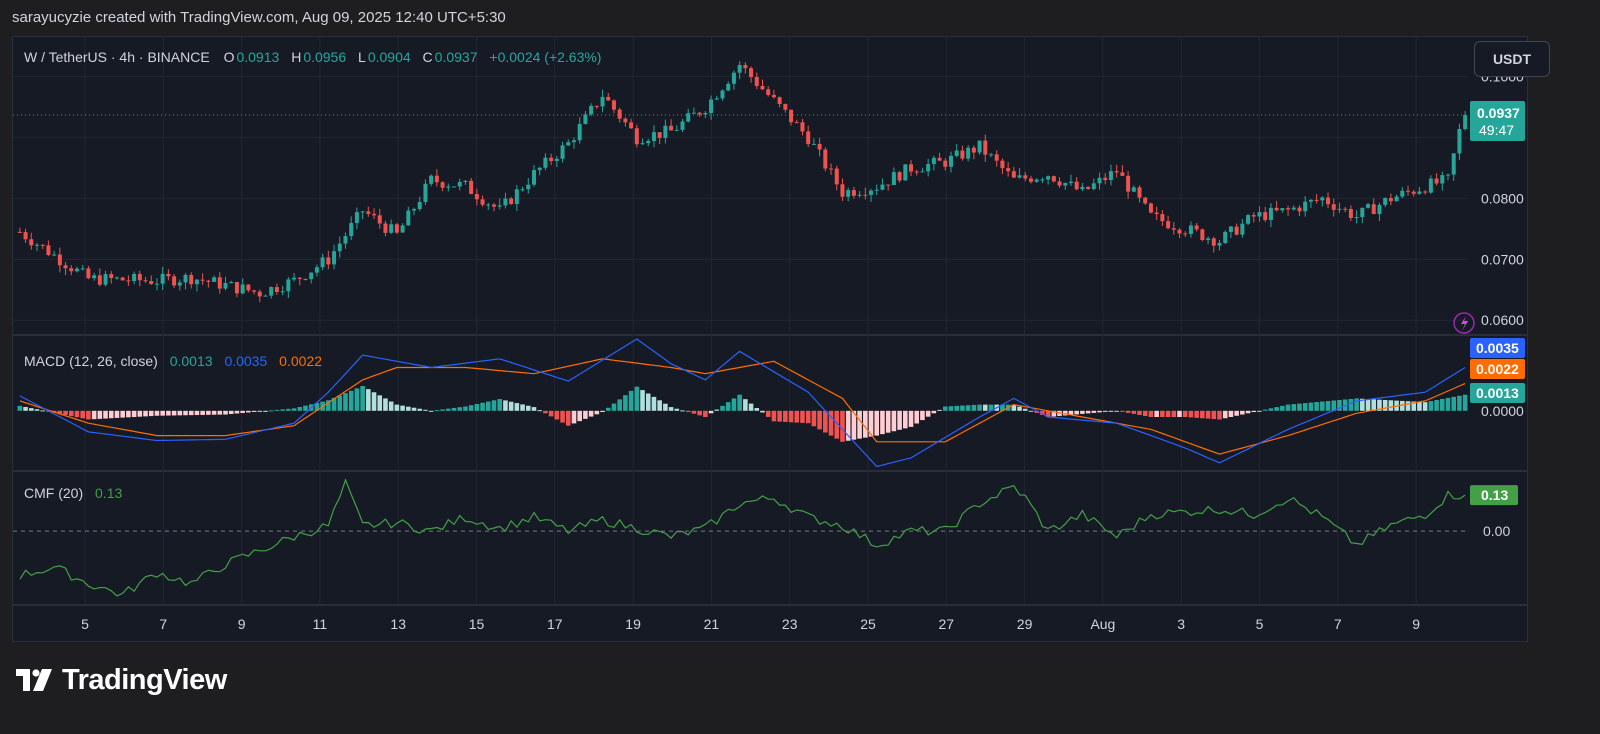 This screenshot has width=1600, height=734. Describe the element at coordinates (229, 57) in the screenshot. I see `open-label: O` at that location.